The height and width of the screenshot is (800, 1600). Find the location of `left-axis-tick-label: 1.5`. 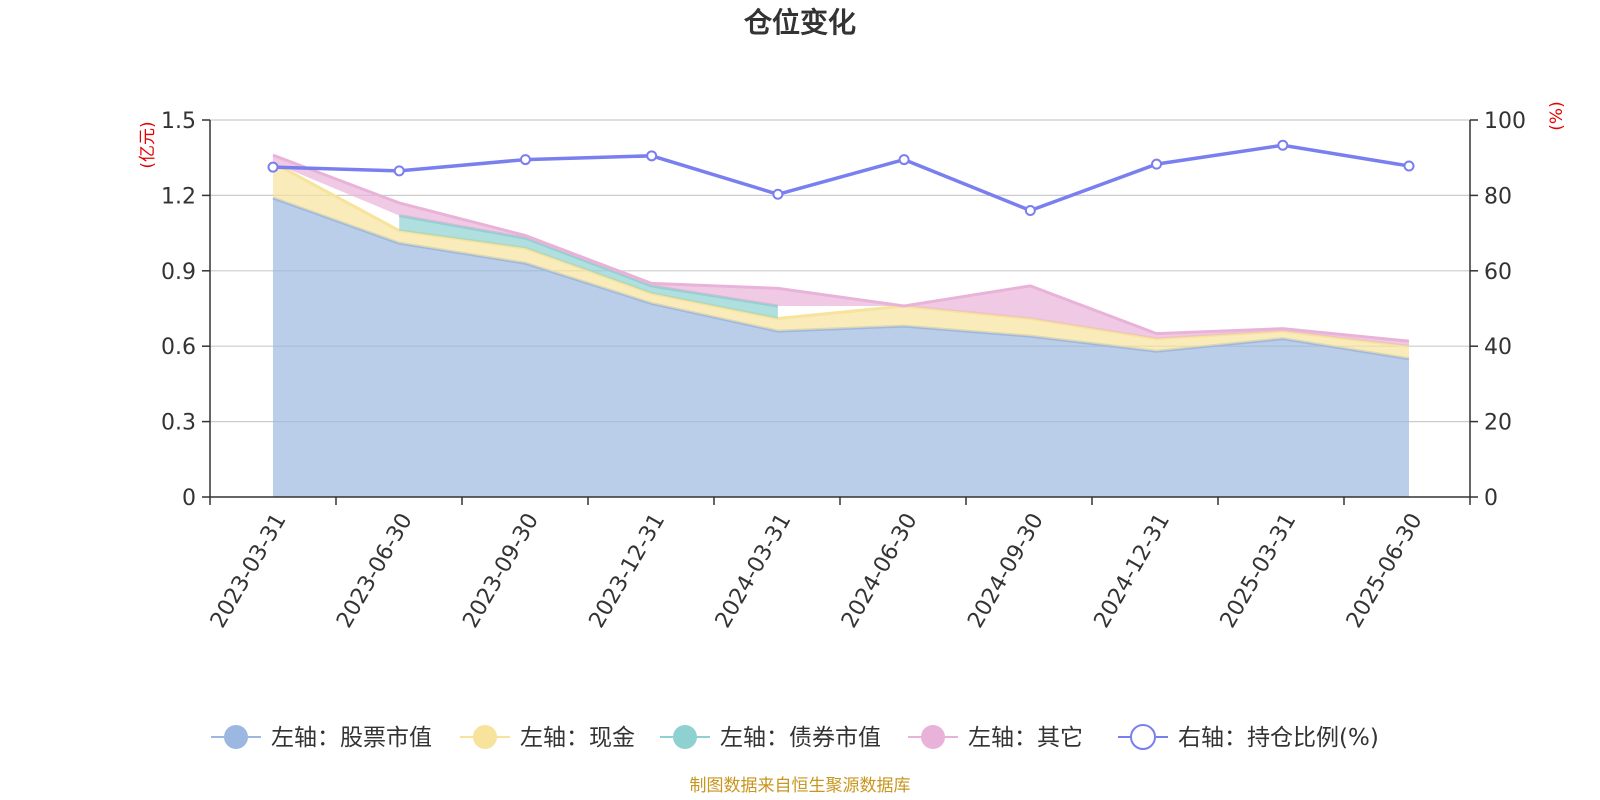

left-axis-tick-label: 1.5 is located at coordinates (178, 121).